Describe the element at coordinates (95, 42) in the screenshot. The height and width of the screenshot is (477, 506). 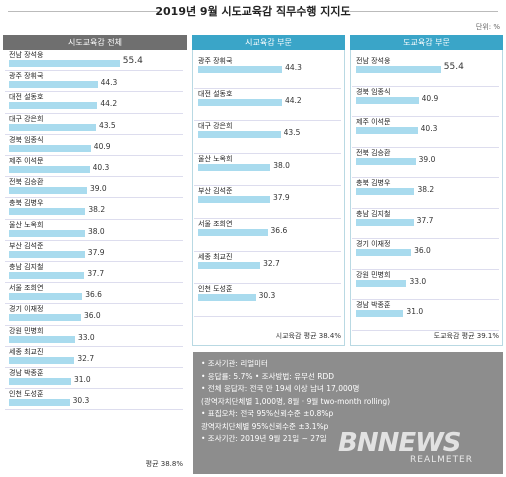
I see `chart-header: 시도교육감 전체` at that location.